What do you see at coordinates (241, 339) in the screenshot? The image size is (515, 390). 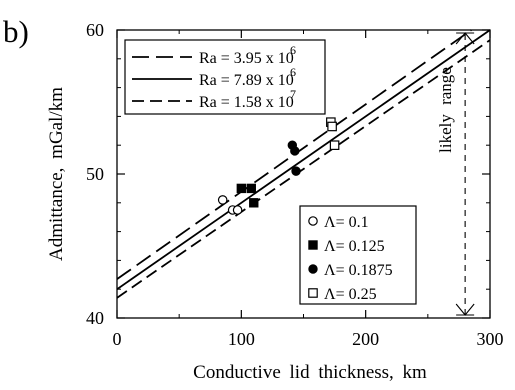 I see `x-tick-label: 100` at bounding box center [241, 339].